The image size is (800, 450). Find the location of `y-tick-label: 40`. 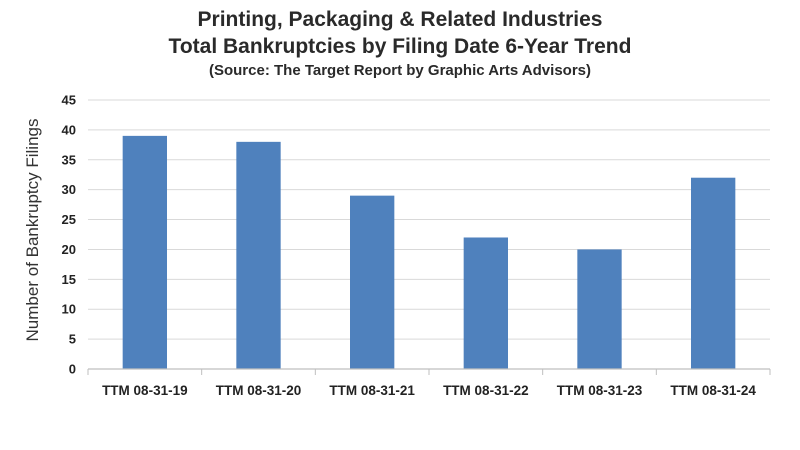

y-tick-label: 40 is located at coordinates (69, 129).